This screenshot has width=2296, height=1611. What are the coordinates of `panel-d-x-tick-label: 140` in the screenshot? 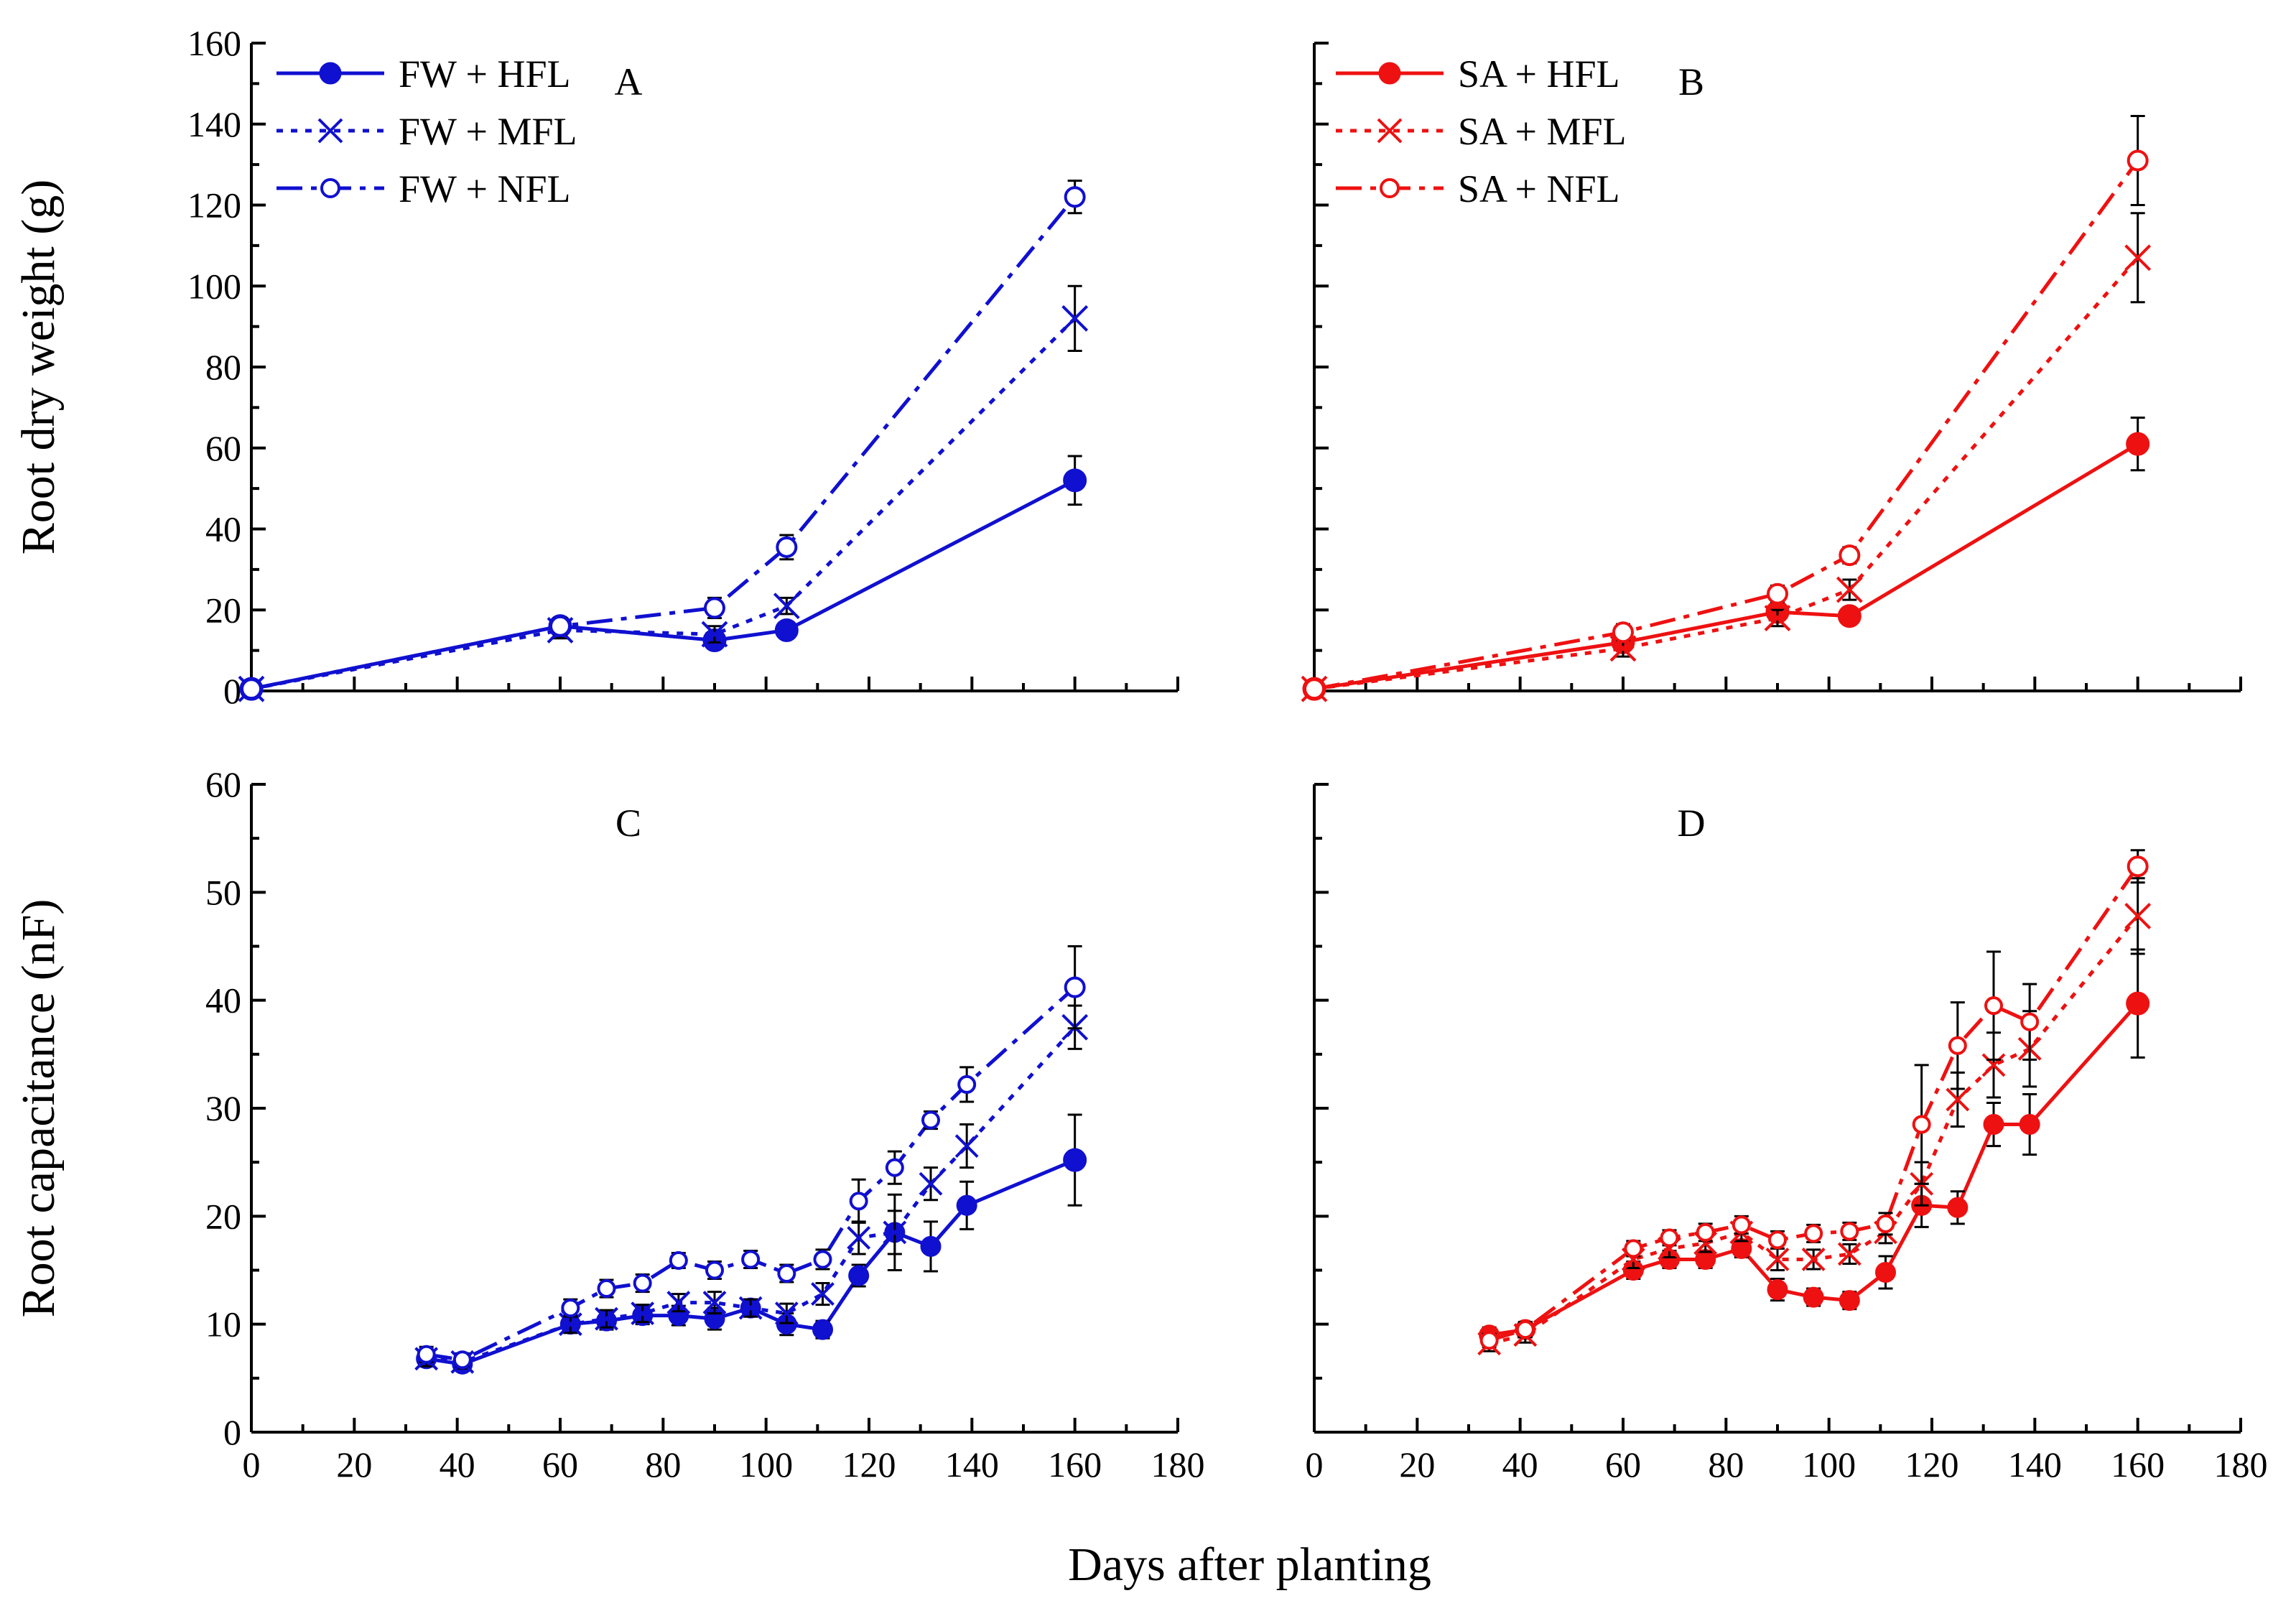 It's located at (2035, 1464).